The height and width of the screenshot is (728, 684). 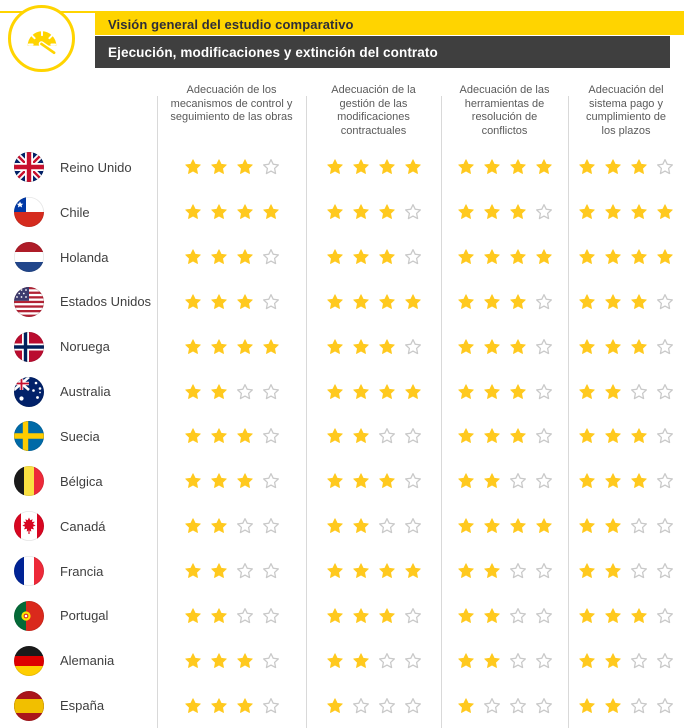 I want to click on table-row: Alemania, so click(x=342, y=660).